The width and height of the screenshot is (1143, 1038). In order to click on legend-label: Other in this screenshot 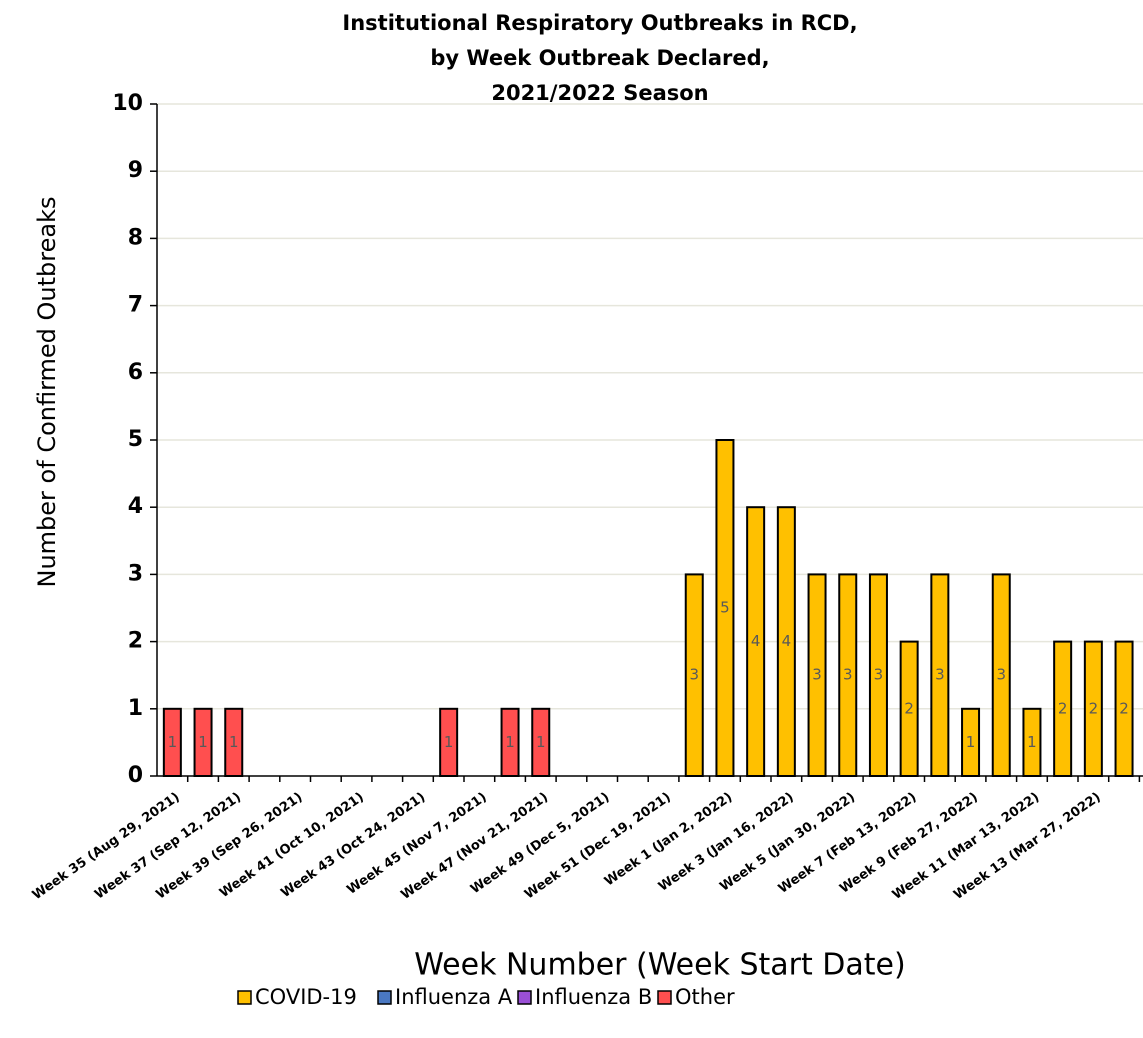, I will do `click(705, 997)`.